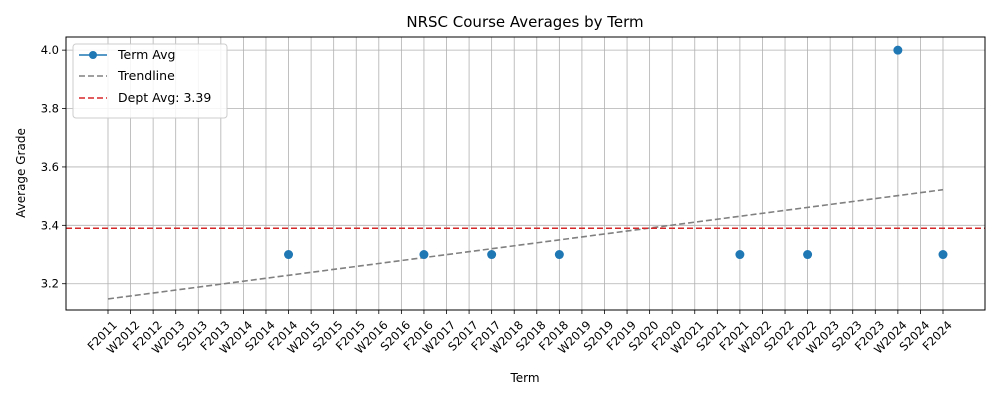 This screenshot has height=400, width=1000. Describe the element at coordinates (93, 55) in the screenshot. I see `legend-term-avg-marker` at that location.